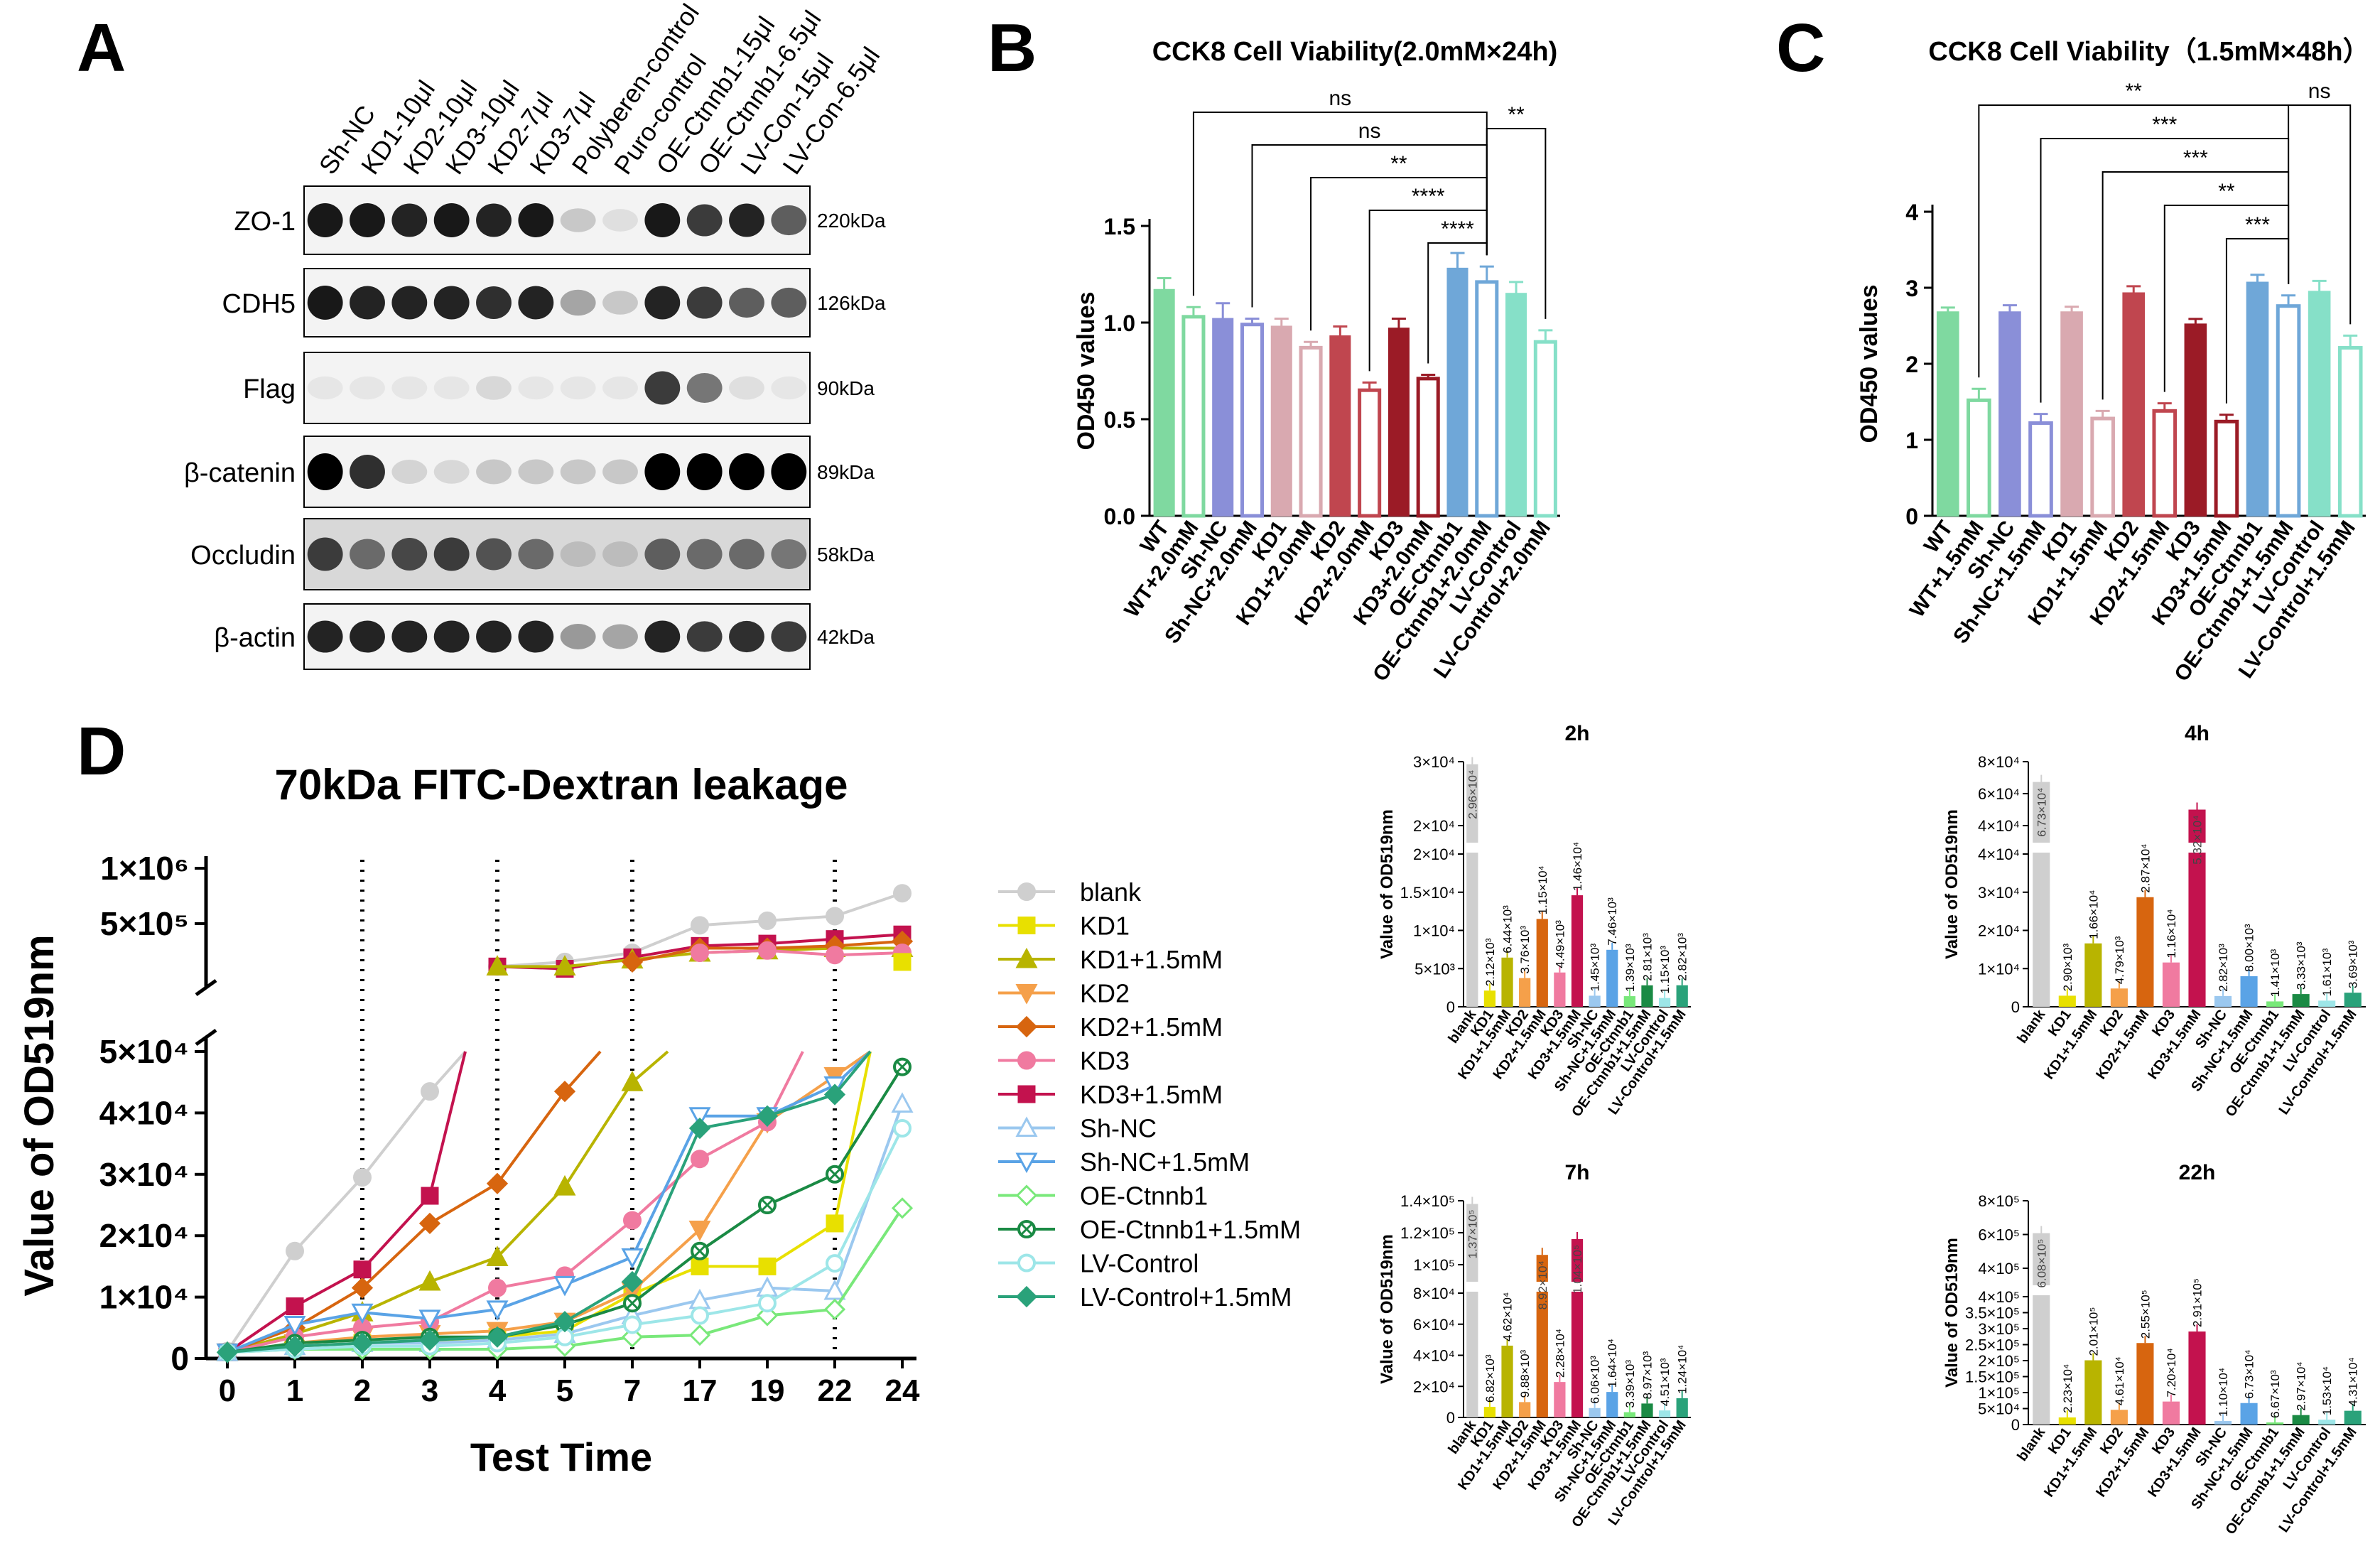  Describe the element at coordinates (1999, 1361) in the screenshot. I see `y-tick-label: 2×10⁵` at that location.